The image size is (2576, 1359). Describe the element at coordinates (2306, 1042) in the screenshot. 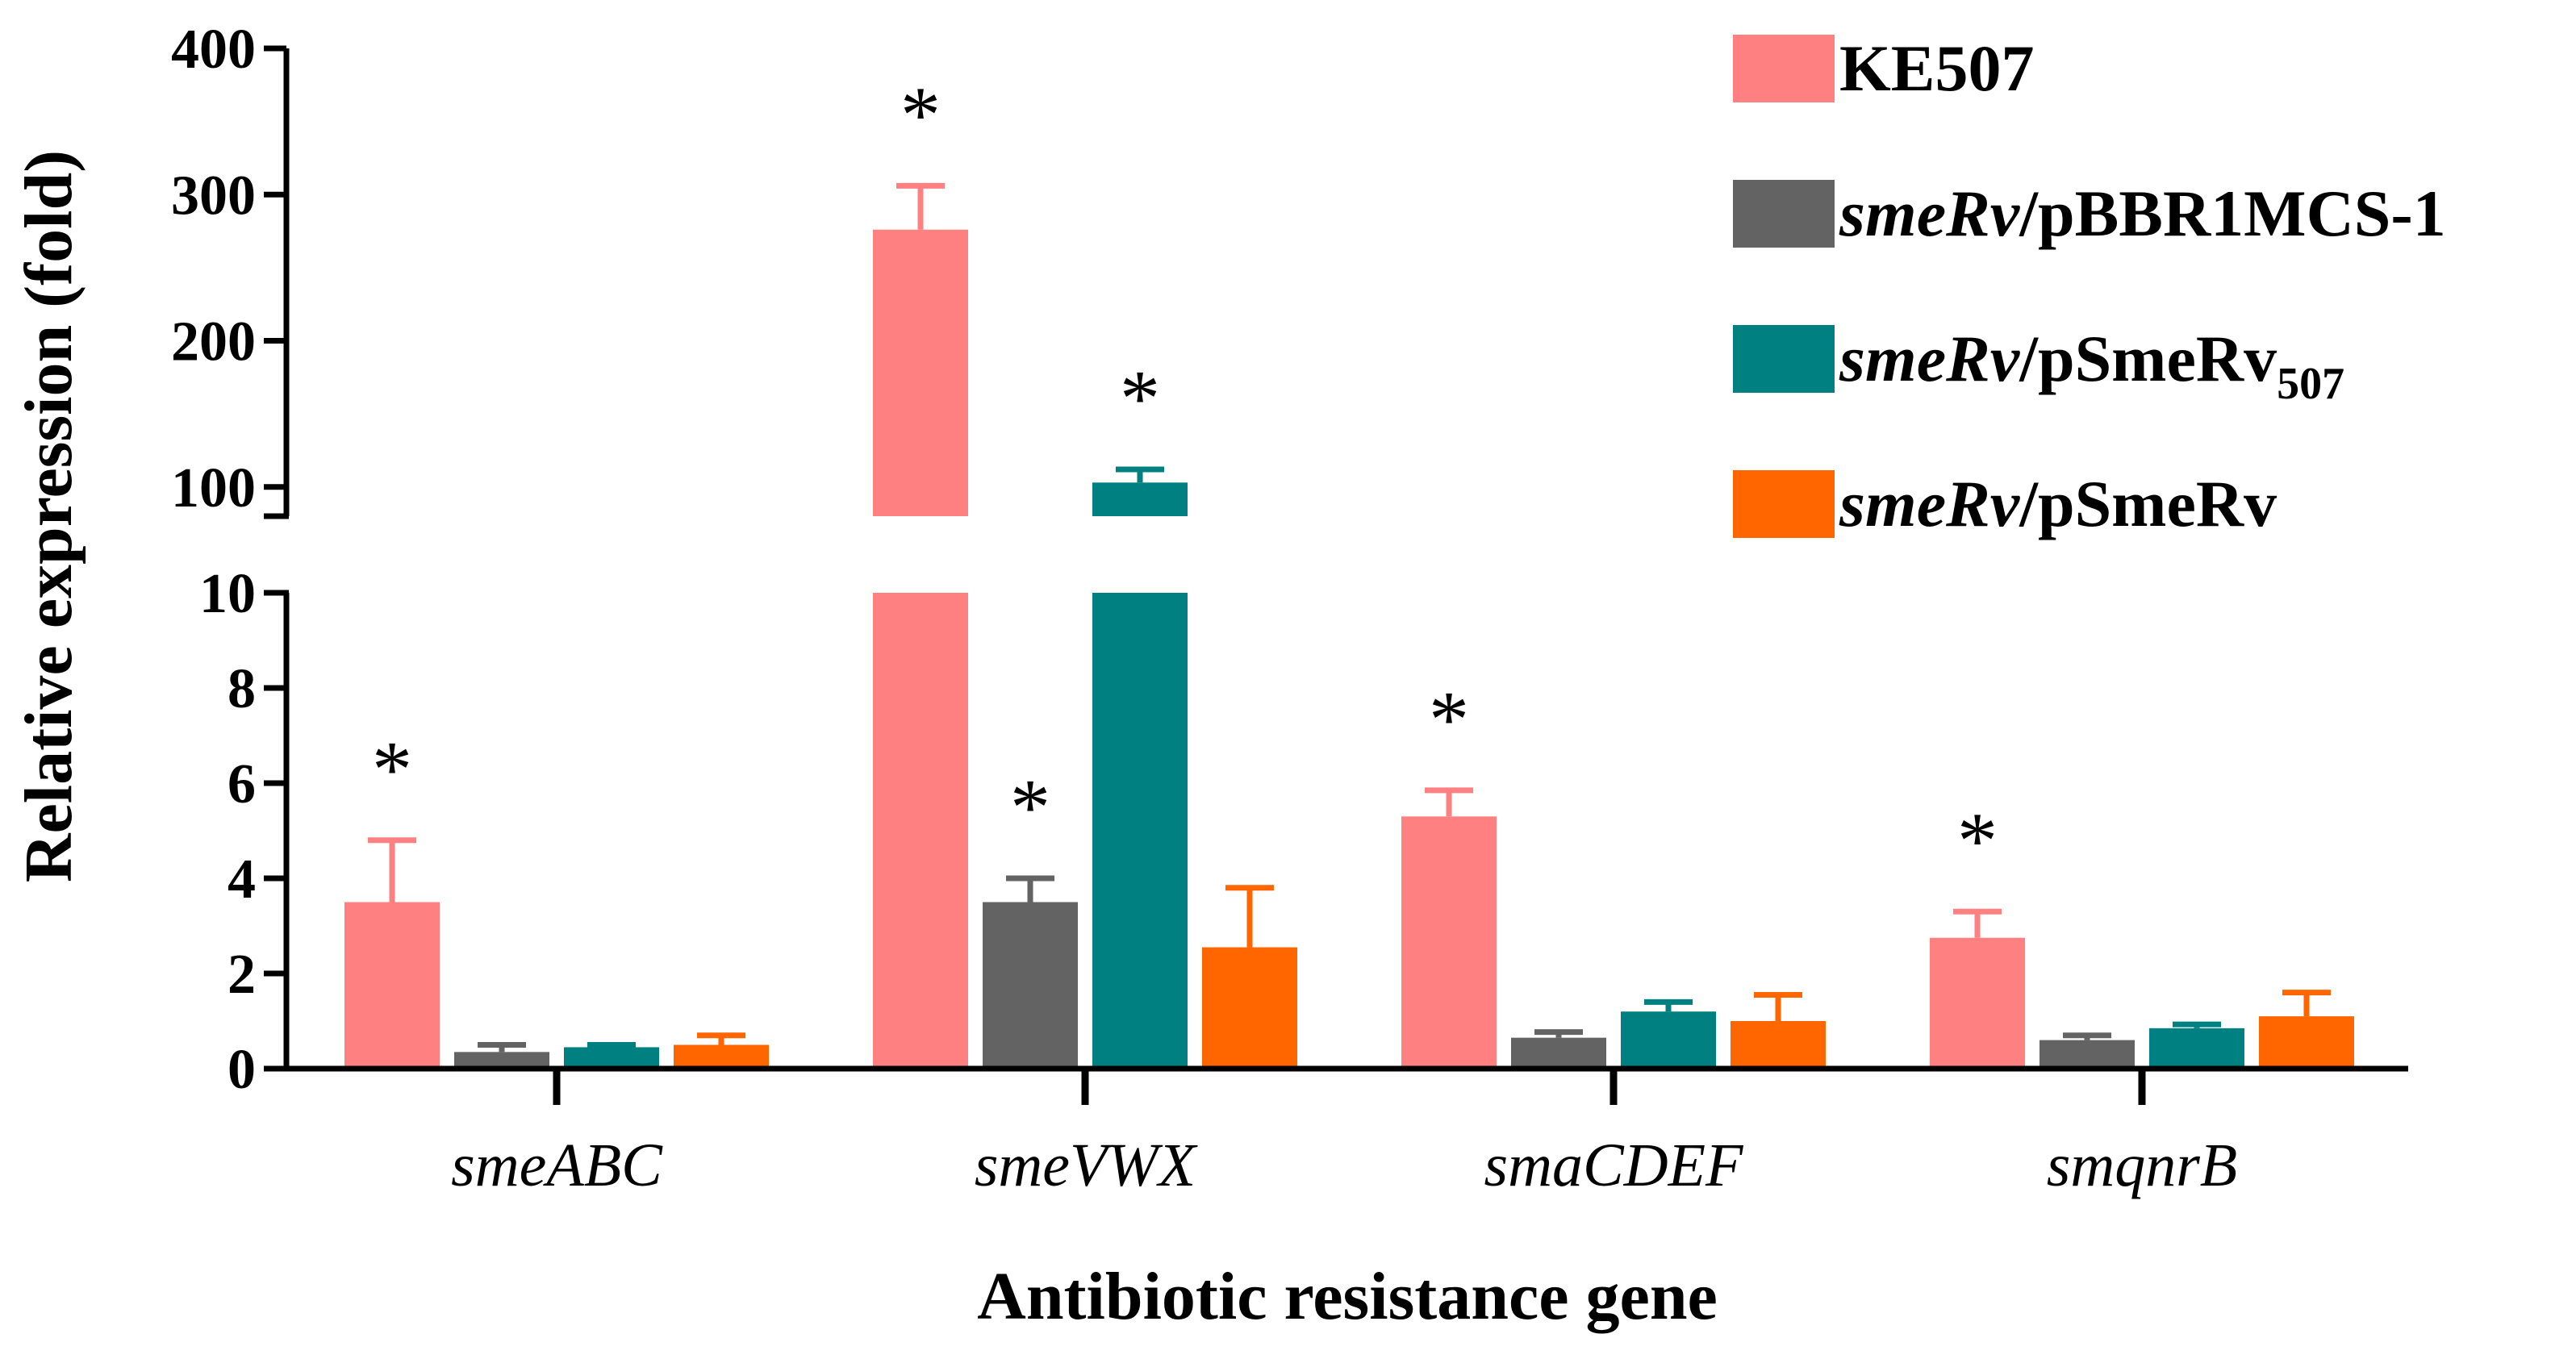

I see `bar-smqnrB-s3` at that location.